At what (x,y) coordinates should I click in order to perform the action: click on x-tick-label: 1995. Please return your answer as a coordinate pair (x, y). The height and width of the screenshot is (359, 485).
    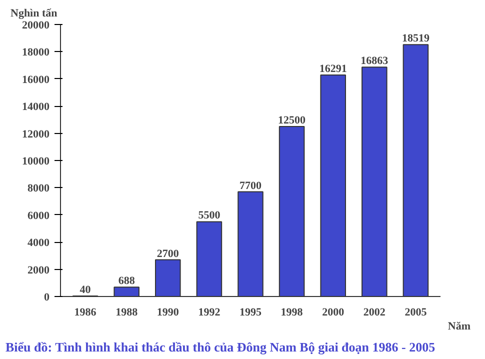
    Looking at the image, I should click on (251, 312).